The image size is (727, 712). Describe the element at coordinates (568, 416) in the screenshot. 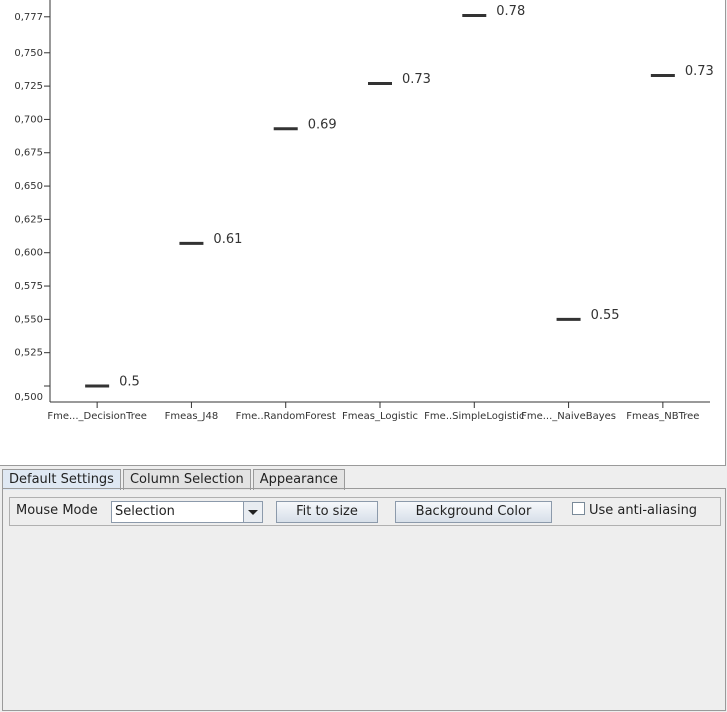

I see `x-tick-label: Fme..._NaiveBayes` at that location.